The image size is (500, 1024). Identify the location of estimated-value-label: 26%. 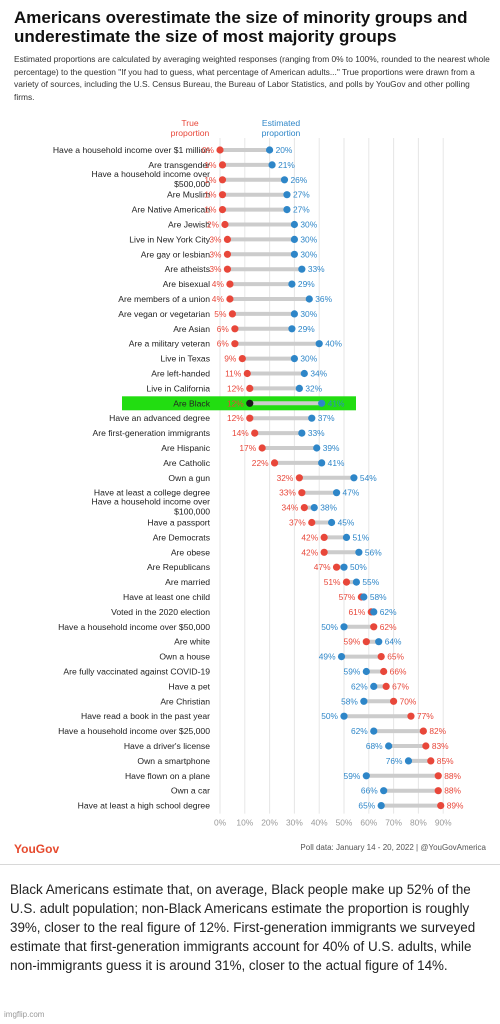
(298, 180).